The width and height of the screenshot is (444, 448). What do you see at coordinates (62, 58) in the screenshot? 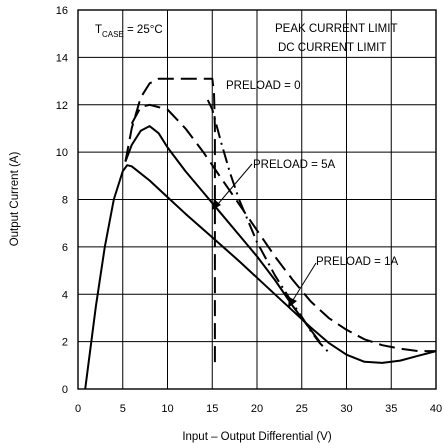
I see `y-tick-label: 14` at bounding box center [62, 58].